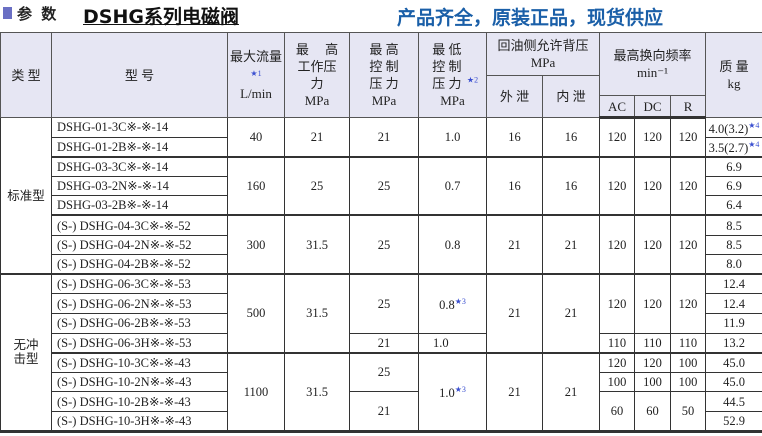 This screenshot has width=762, height=436. I want to click on r-cell: 110, so click(688, 343).